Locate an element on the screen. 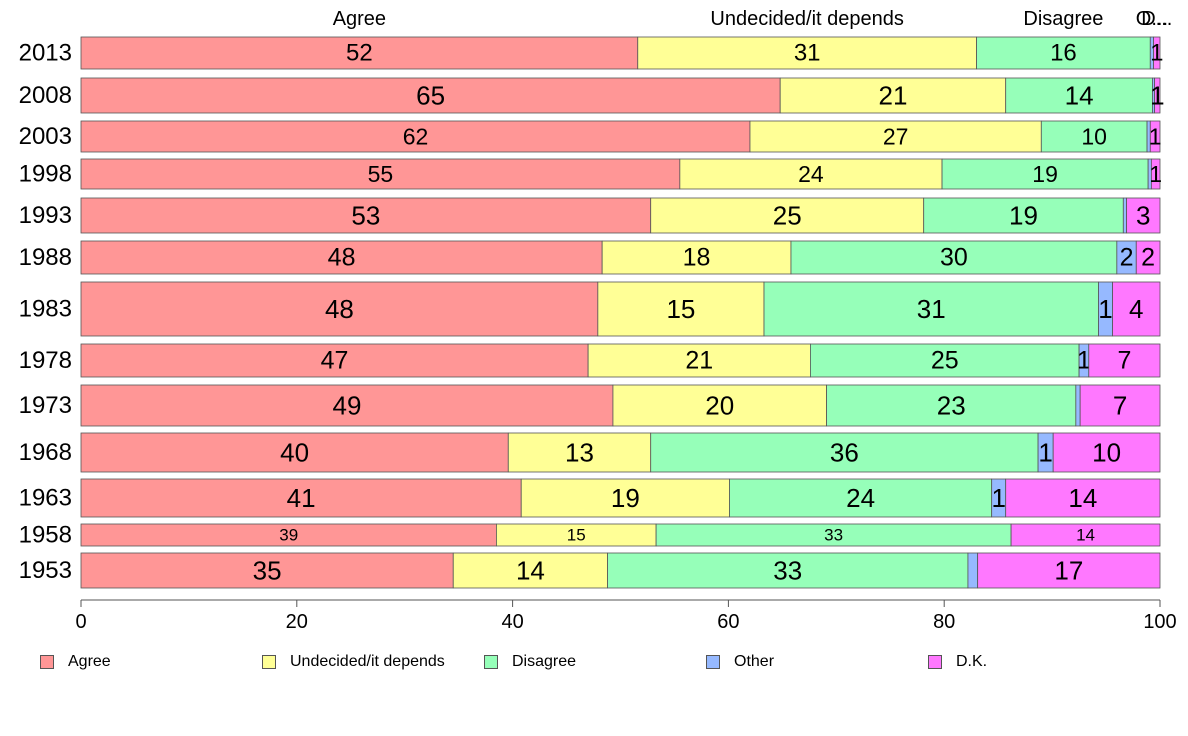  data-label: 40 is located at coordinates (294, 453).